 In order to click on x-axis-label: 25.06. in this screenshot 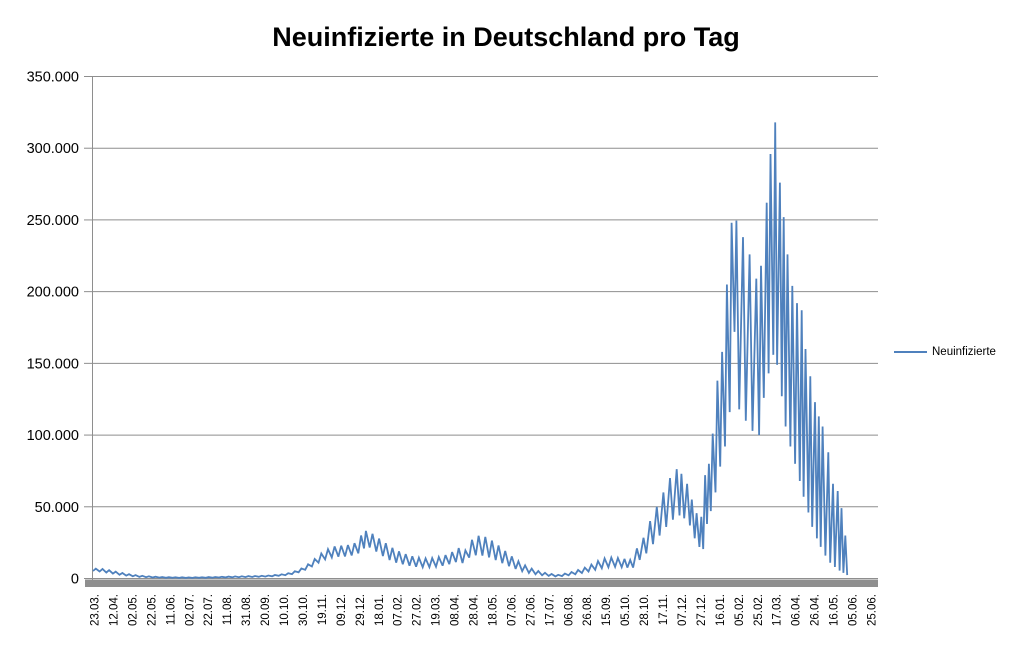, I will do `click(872, 610)`.